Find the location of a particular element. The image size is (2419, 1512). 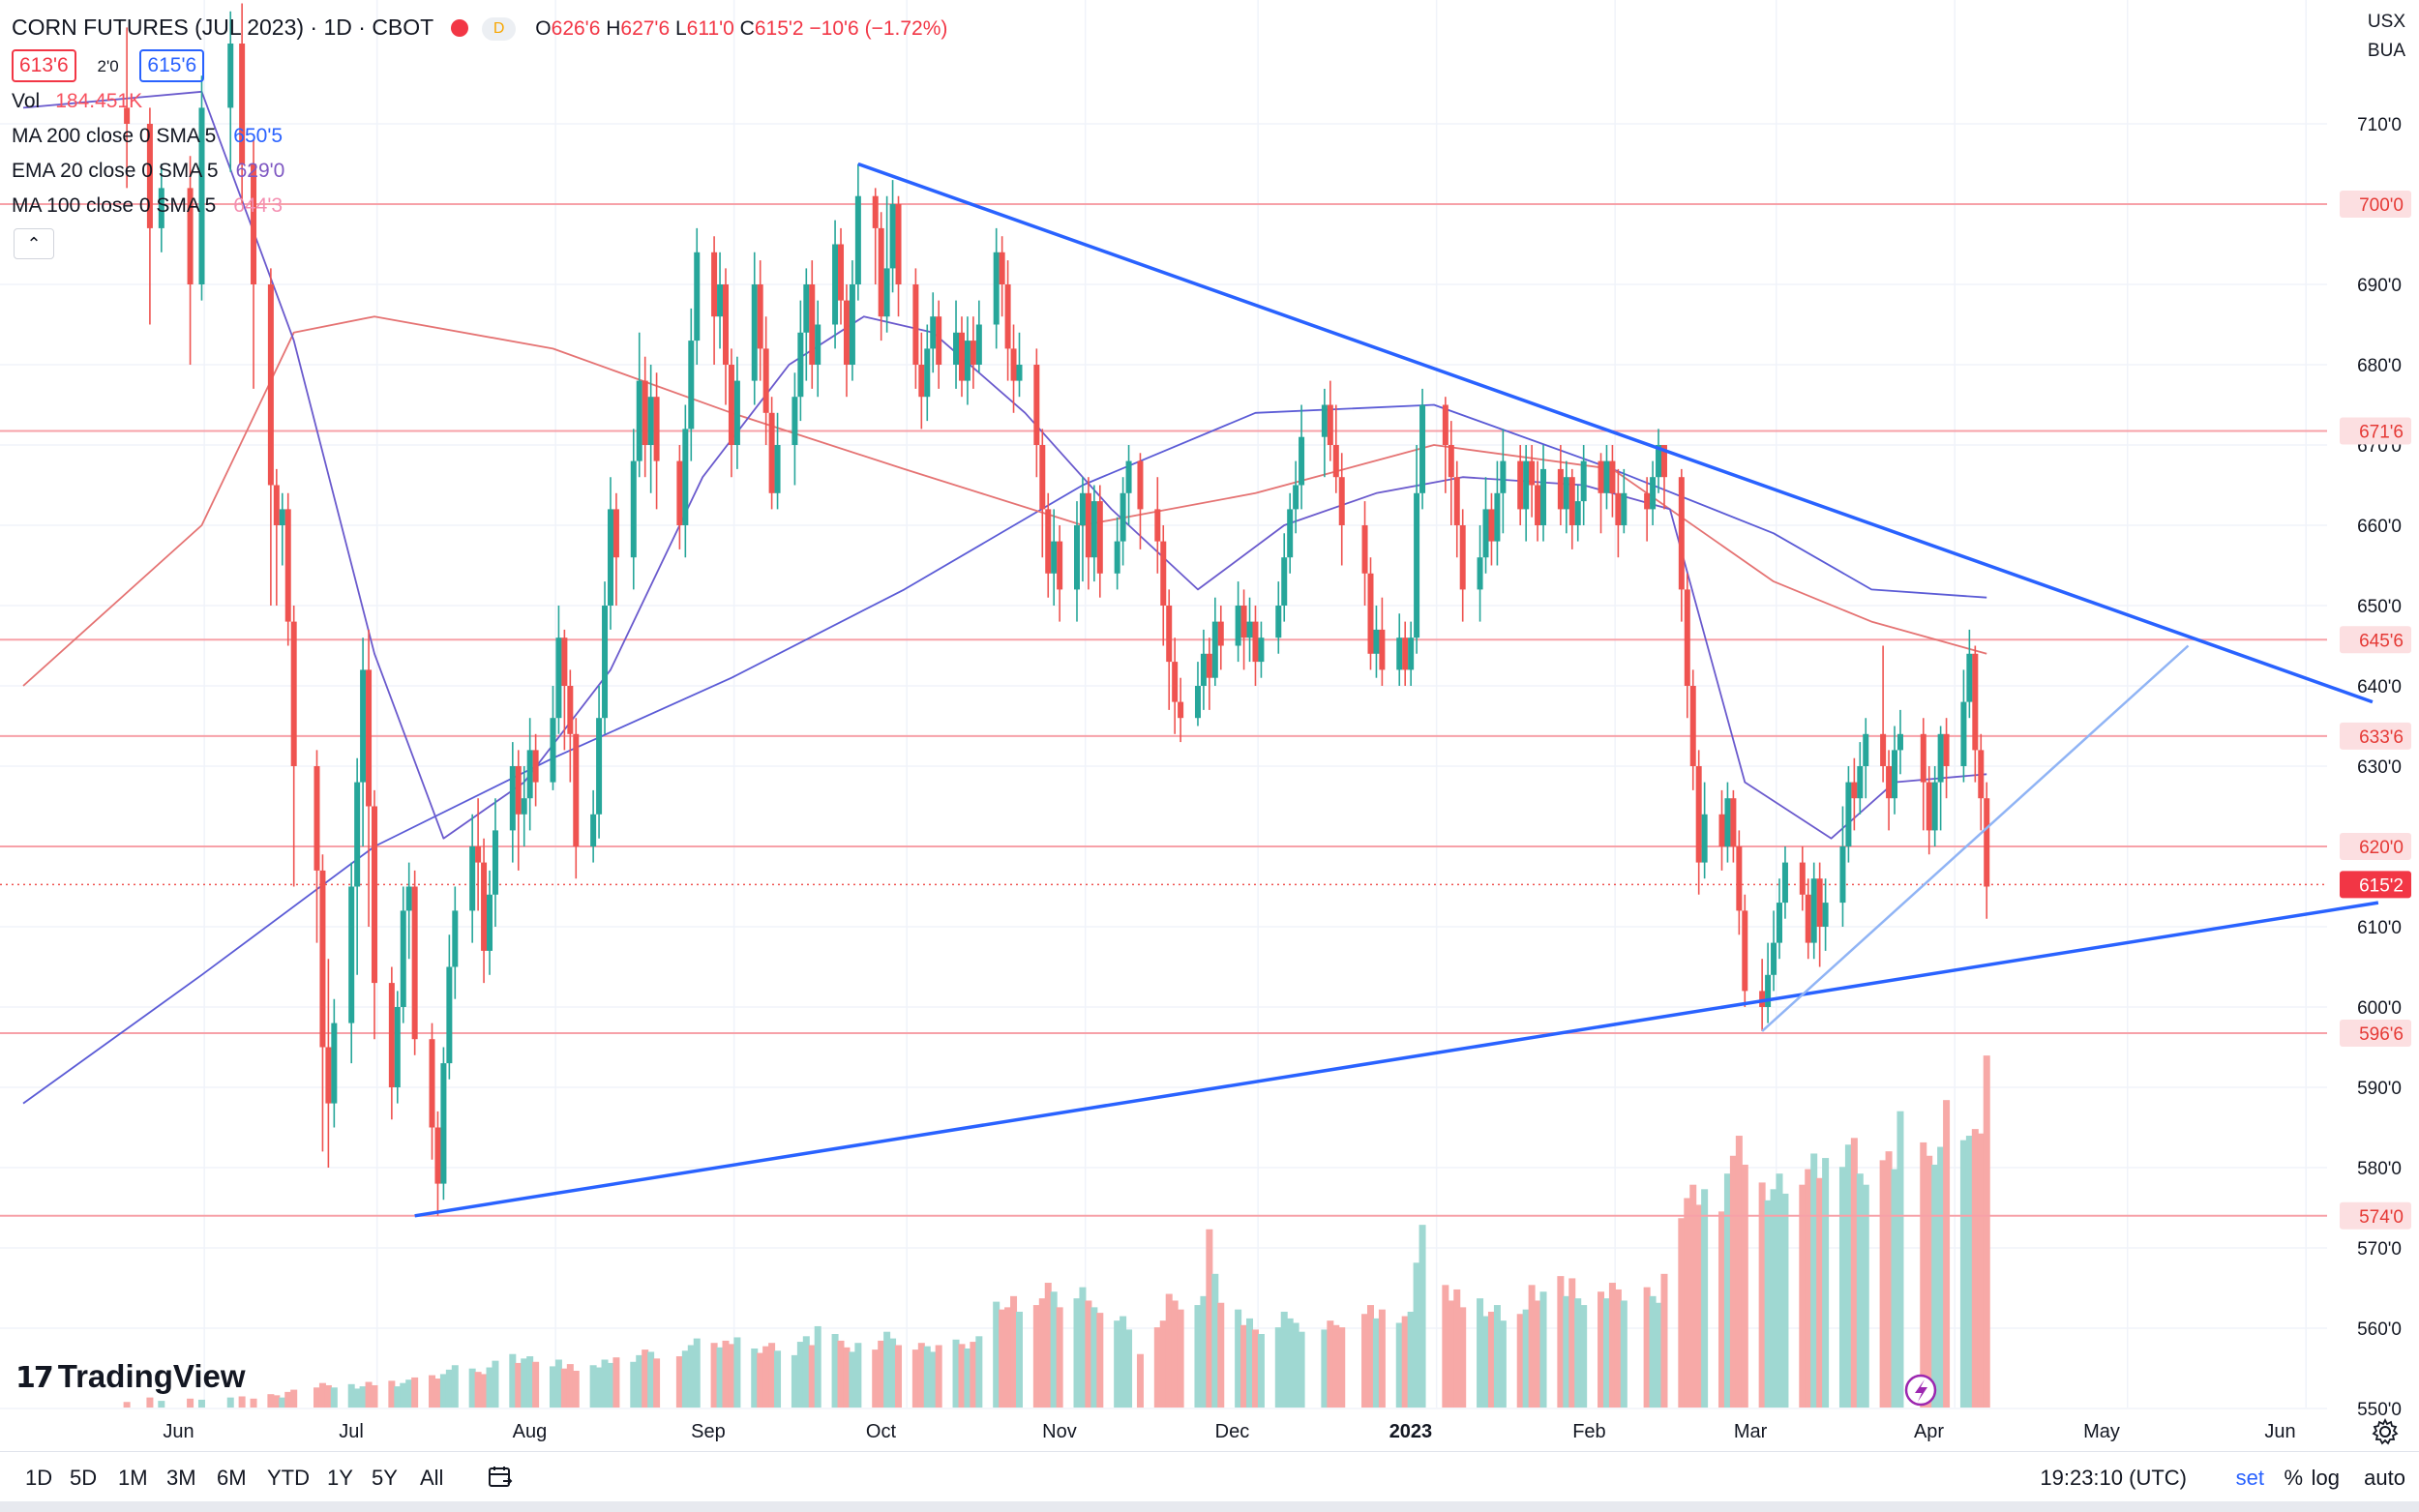

range-5d-button: 5D is located at coordinates (84, 1478).